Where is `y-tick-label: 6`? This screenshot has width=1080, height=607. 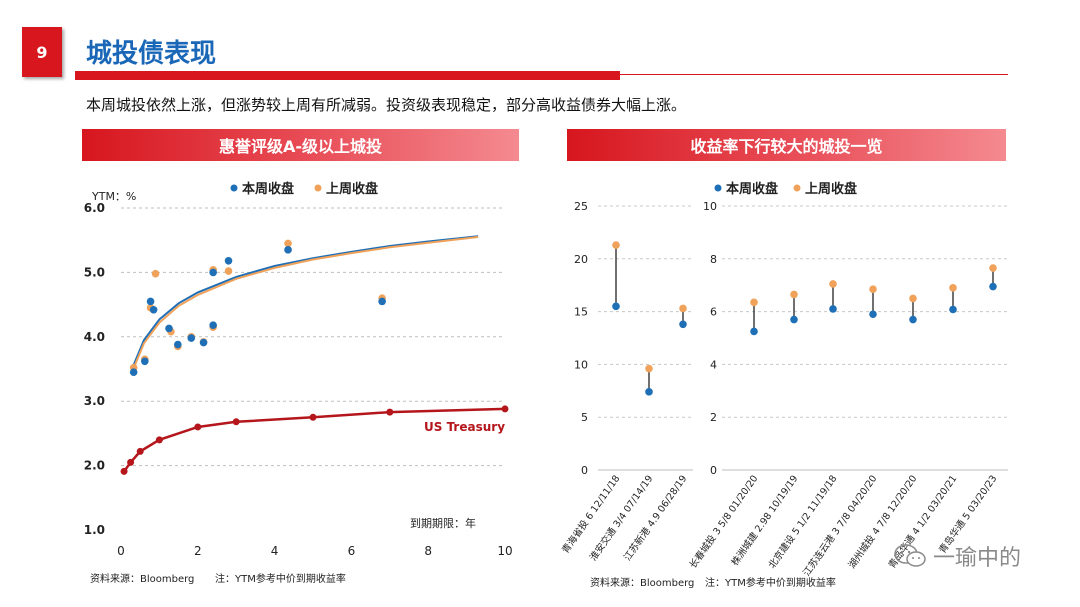
y-tick-label: 6 is located at coordinates (713, 312).